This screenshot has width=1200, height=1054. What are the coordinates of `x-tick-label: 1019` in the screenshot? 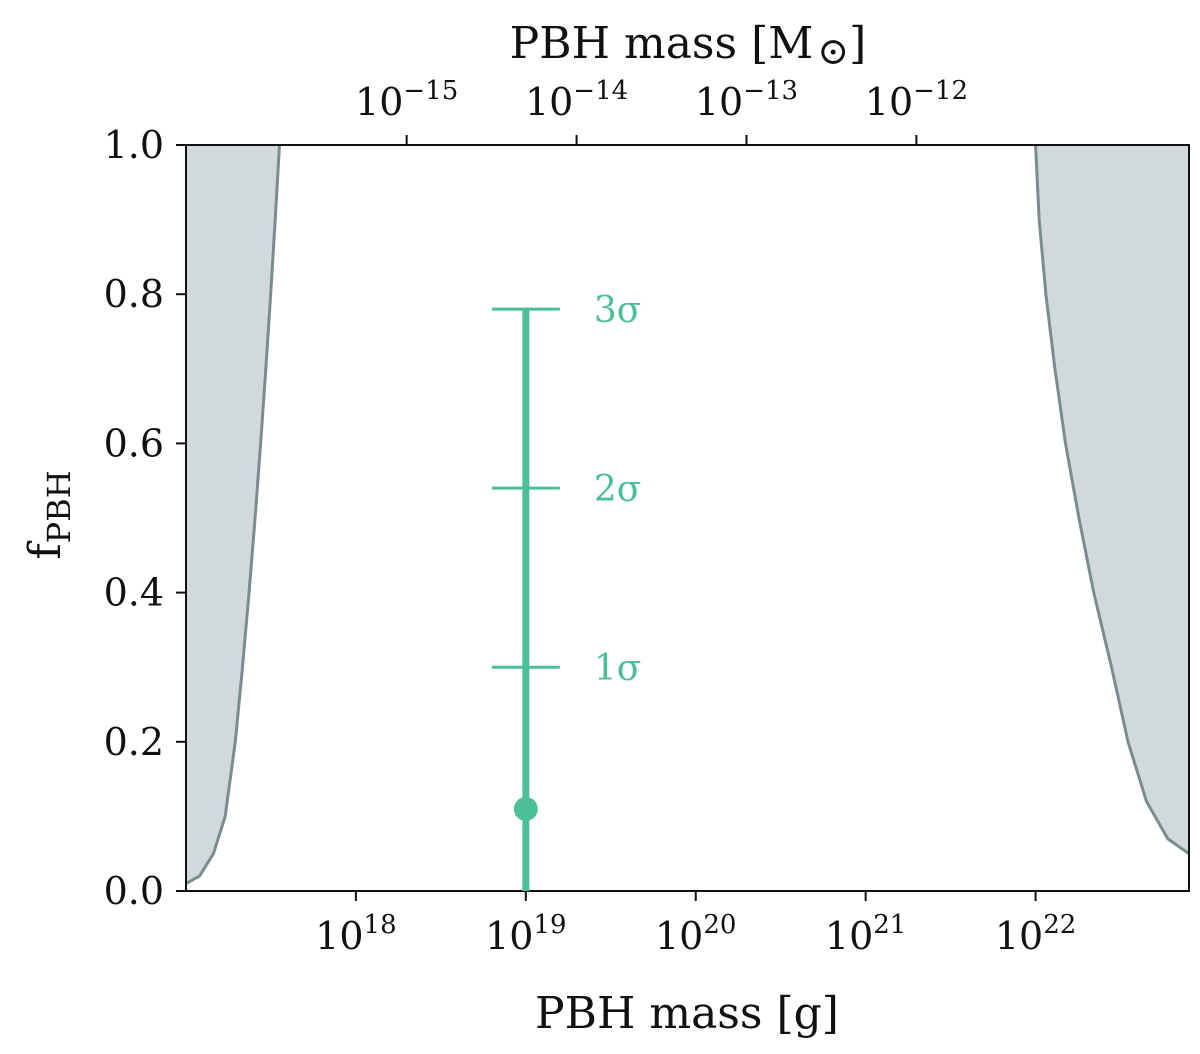 It's located at (525, 934).